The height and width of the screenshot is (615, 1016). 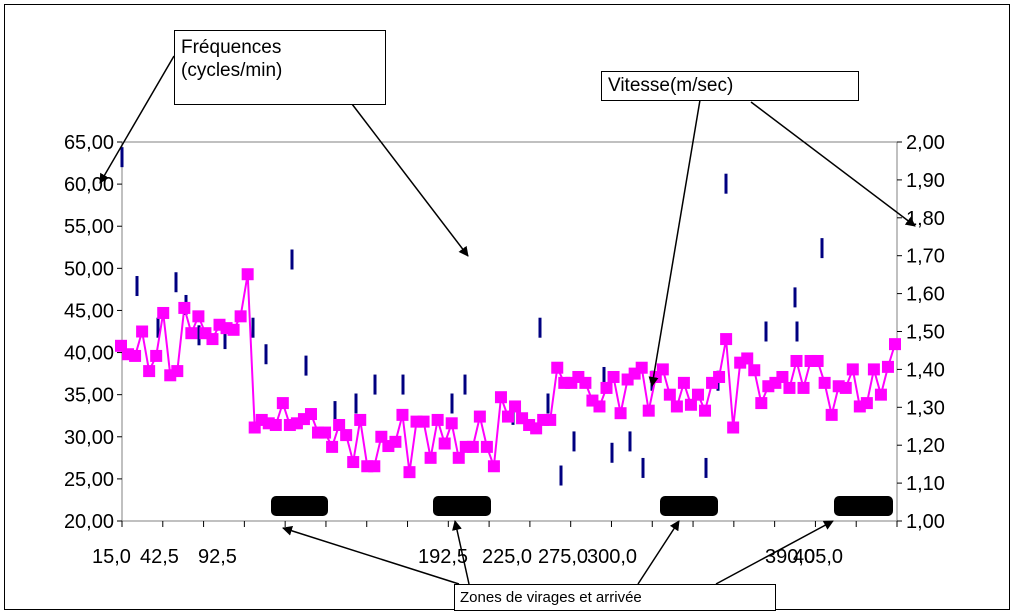 What do you see at coordinates (671, 85) in the screenshot?
I see `speed-callout-text: Vitesse(m/sec)` at bounding box center [671, 85].